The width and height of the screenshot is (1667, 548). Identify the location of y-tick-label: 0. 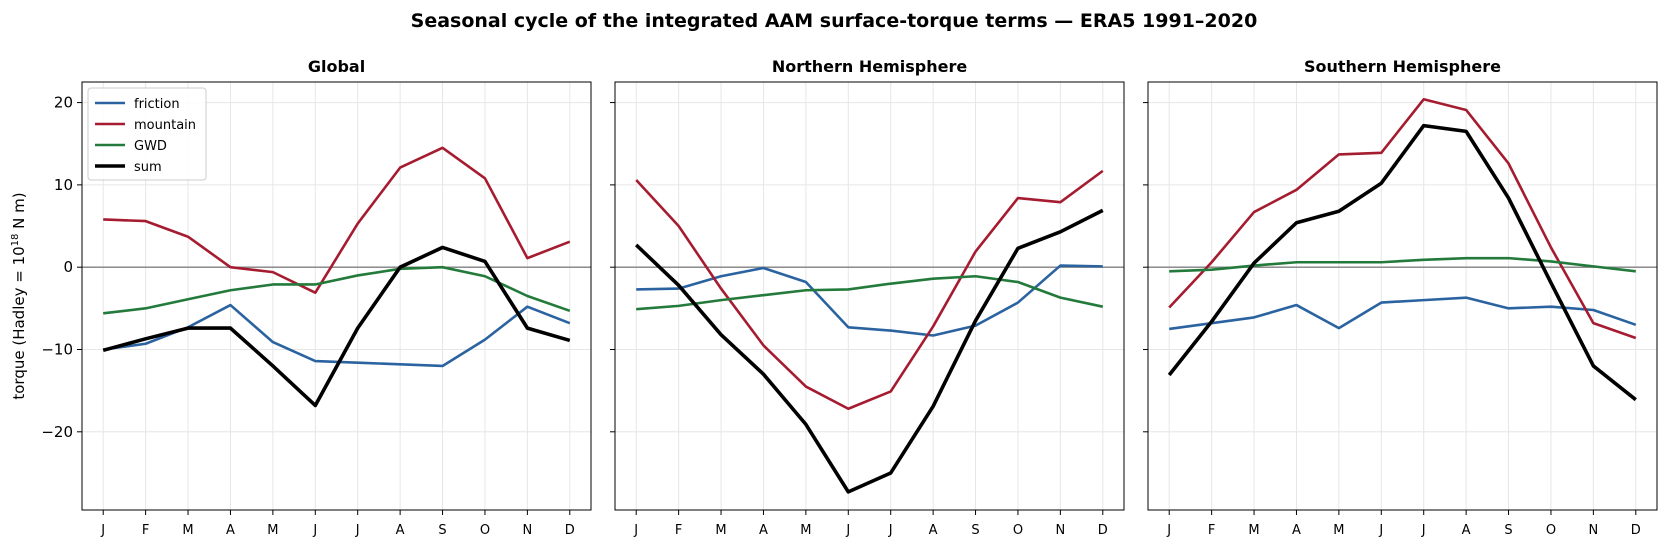
(68, 267).